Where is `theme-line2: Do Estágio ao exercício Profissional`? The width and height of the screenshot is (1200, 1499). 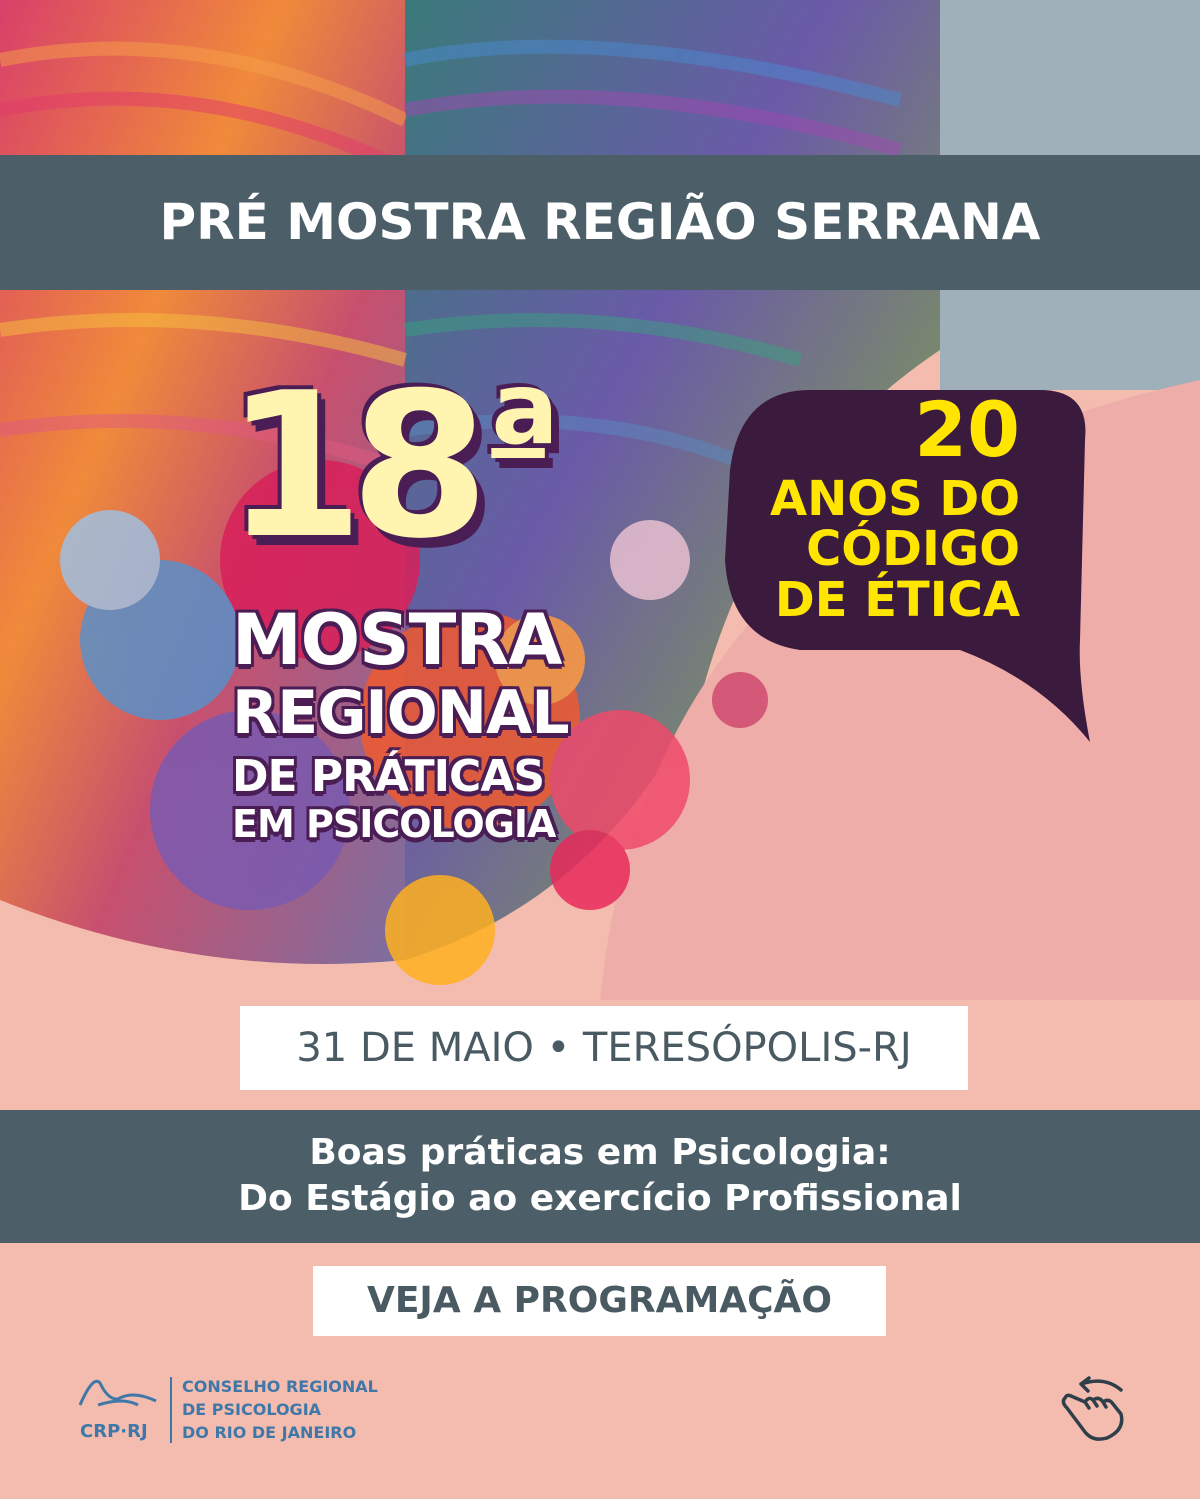
theme-line2: Do Estágio ao exercício Profissional is located at coordinates (600, 1198).